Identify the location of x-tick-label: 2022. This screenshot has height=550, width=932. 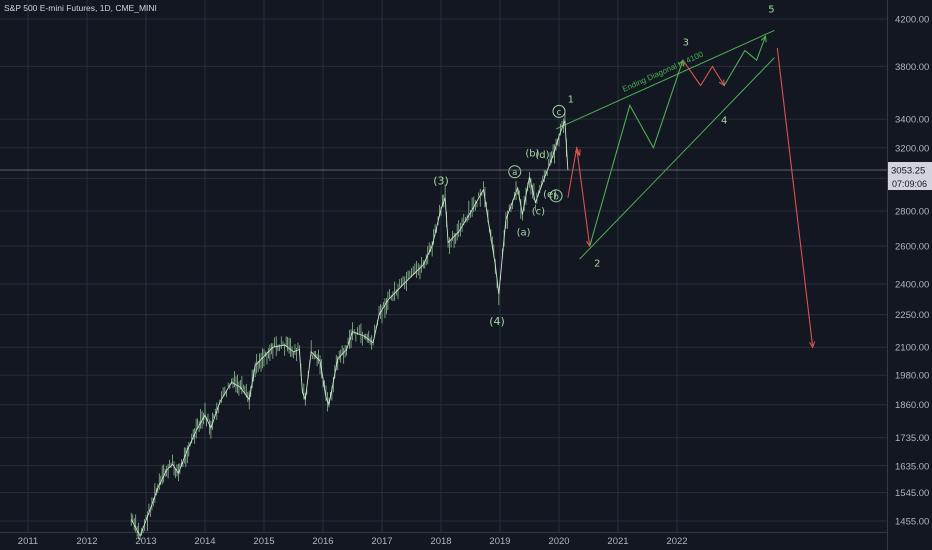
(676, 541).